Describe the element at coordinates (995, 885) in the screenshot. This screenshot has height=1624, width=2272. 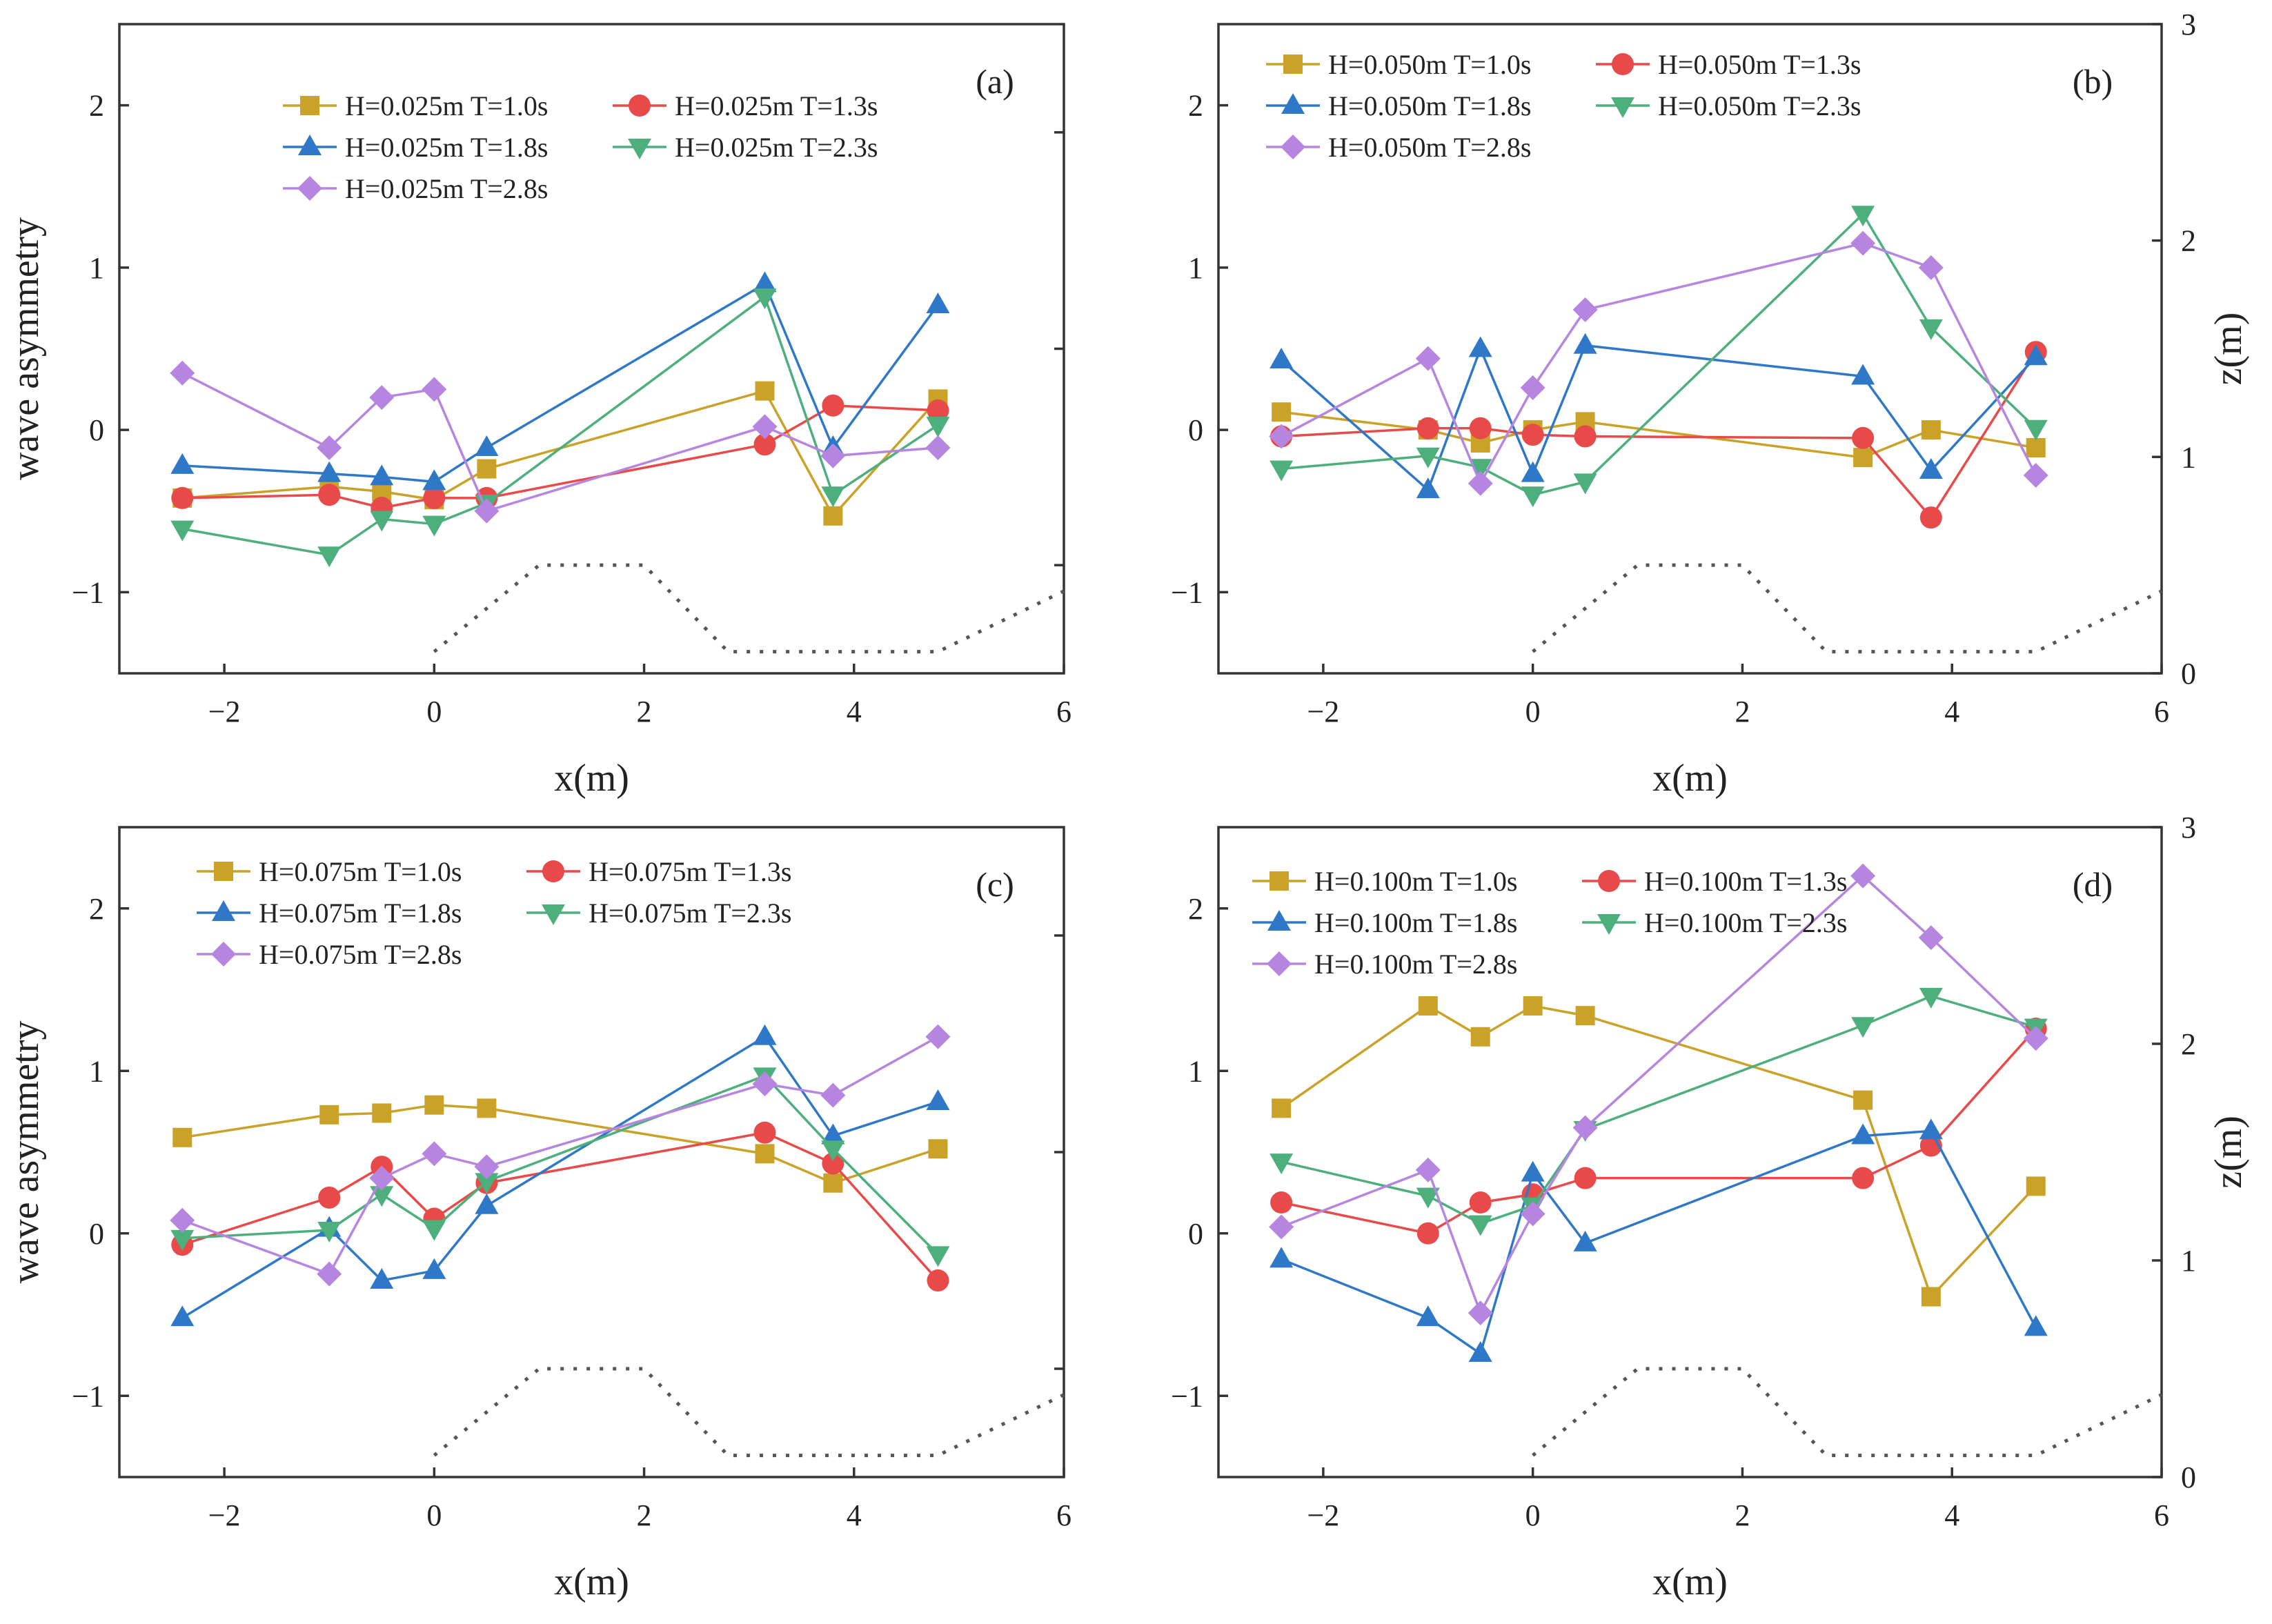
I see `panel-label: (c)` at that location.